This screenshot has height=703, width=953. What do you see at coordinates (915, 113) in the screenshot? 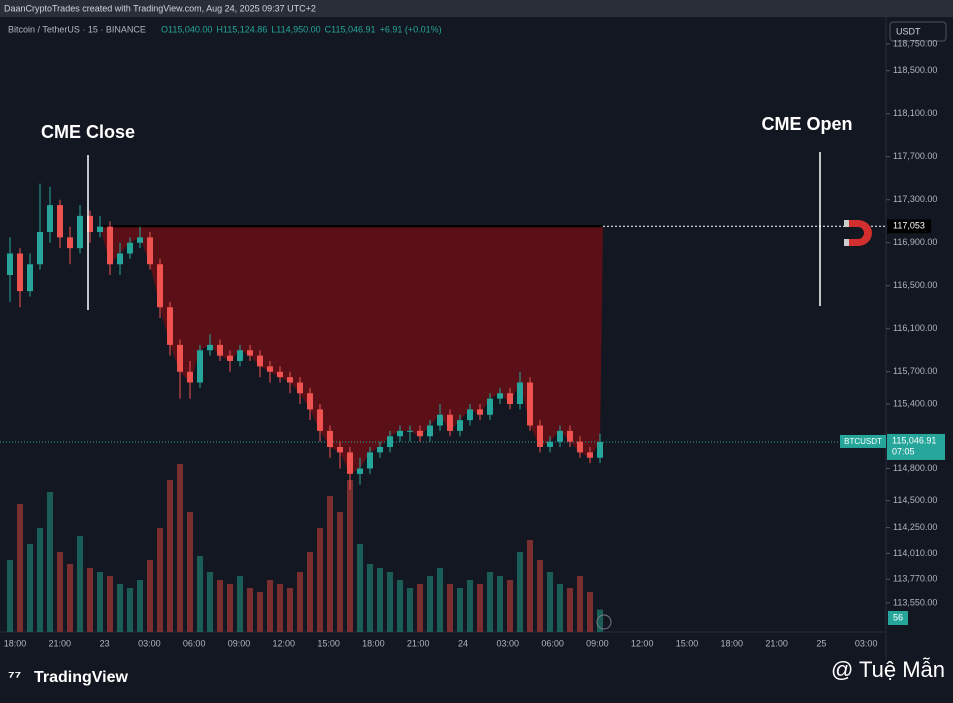
I see `y-tick-label: 118,100.00` at bounding box center [915, 113].